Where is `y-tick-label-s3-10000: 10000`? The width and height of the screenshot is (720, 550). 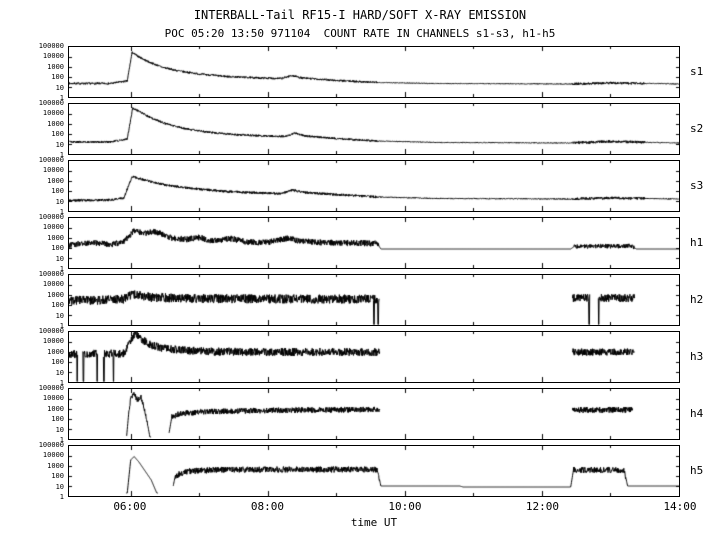
y-tick-label-s3-10000: 10000 is located at coordinates (53, 170).